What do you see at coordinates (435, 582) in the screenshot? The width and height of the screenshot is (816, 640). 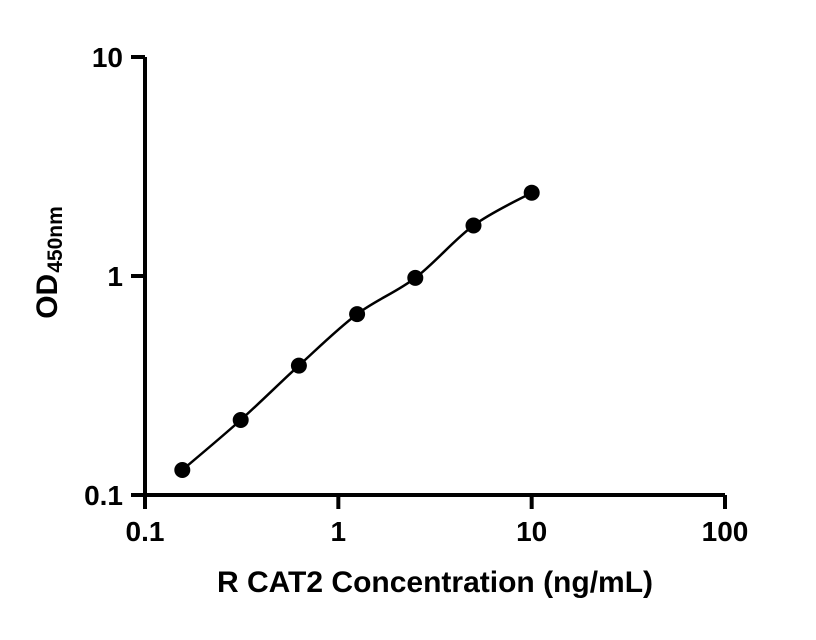 I see `x-axis-label: R CAT2 Concentration (ng/mL)` at bounding box center [435, 582].